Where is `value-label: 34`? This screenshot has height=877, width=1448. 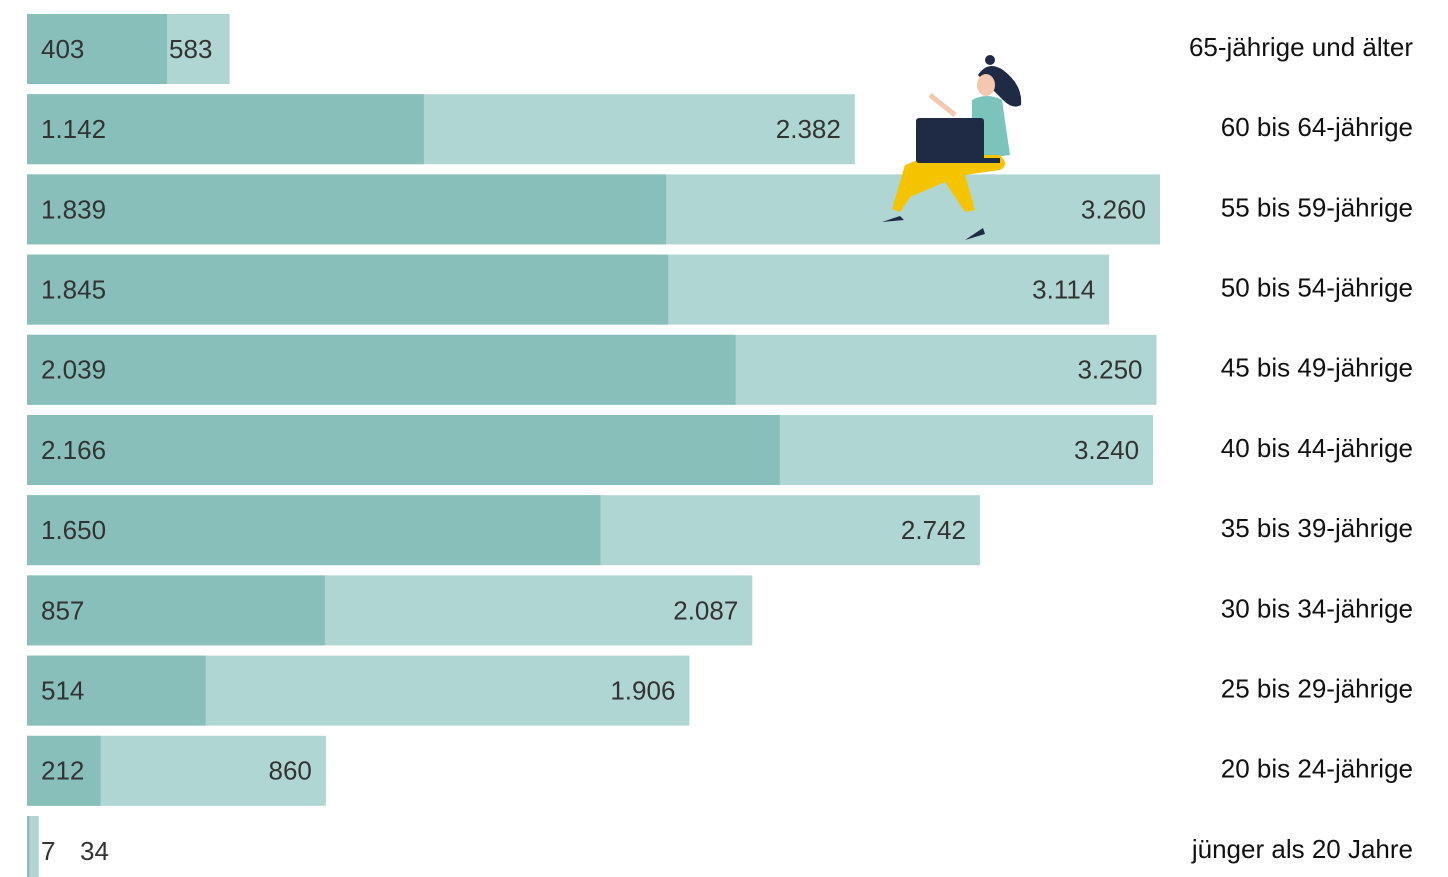 value-label: 34 is located at coordinates (94, 851).